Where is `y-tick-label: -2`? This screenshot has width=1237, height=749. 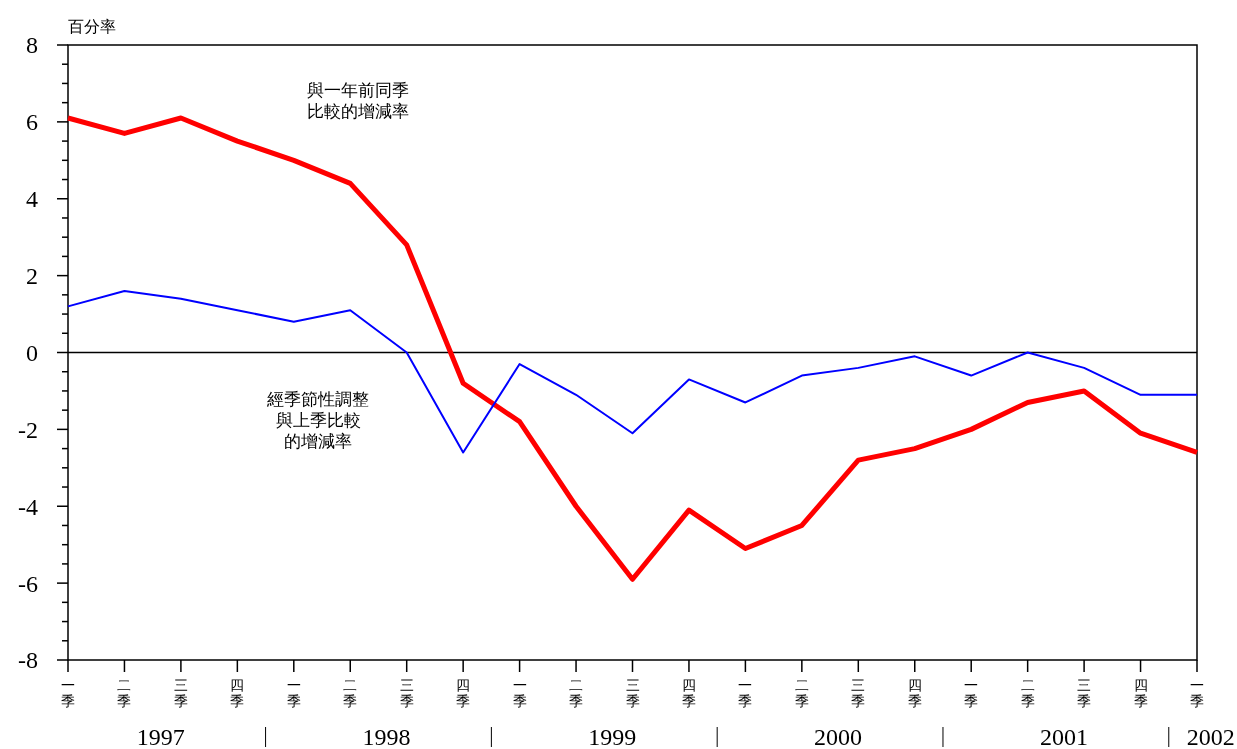
y-tick-label: -2 is located at coordinates (28, 429).